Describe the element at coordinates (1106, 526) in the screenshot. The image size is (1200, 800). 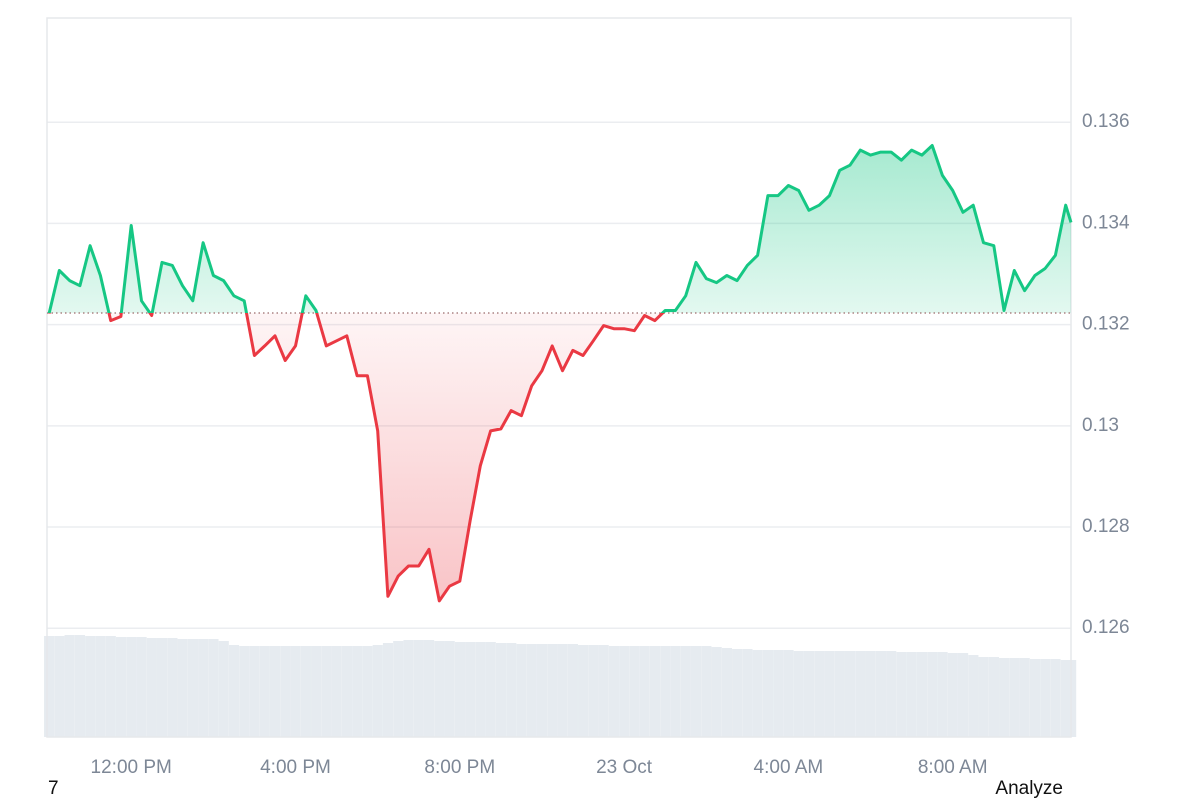
I see `y-tick-label: 0.128` at that location.